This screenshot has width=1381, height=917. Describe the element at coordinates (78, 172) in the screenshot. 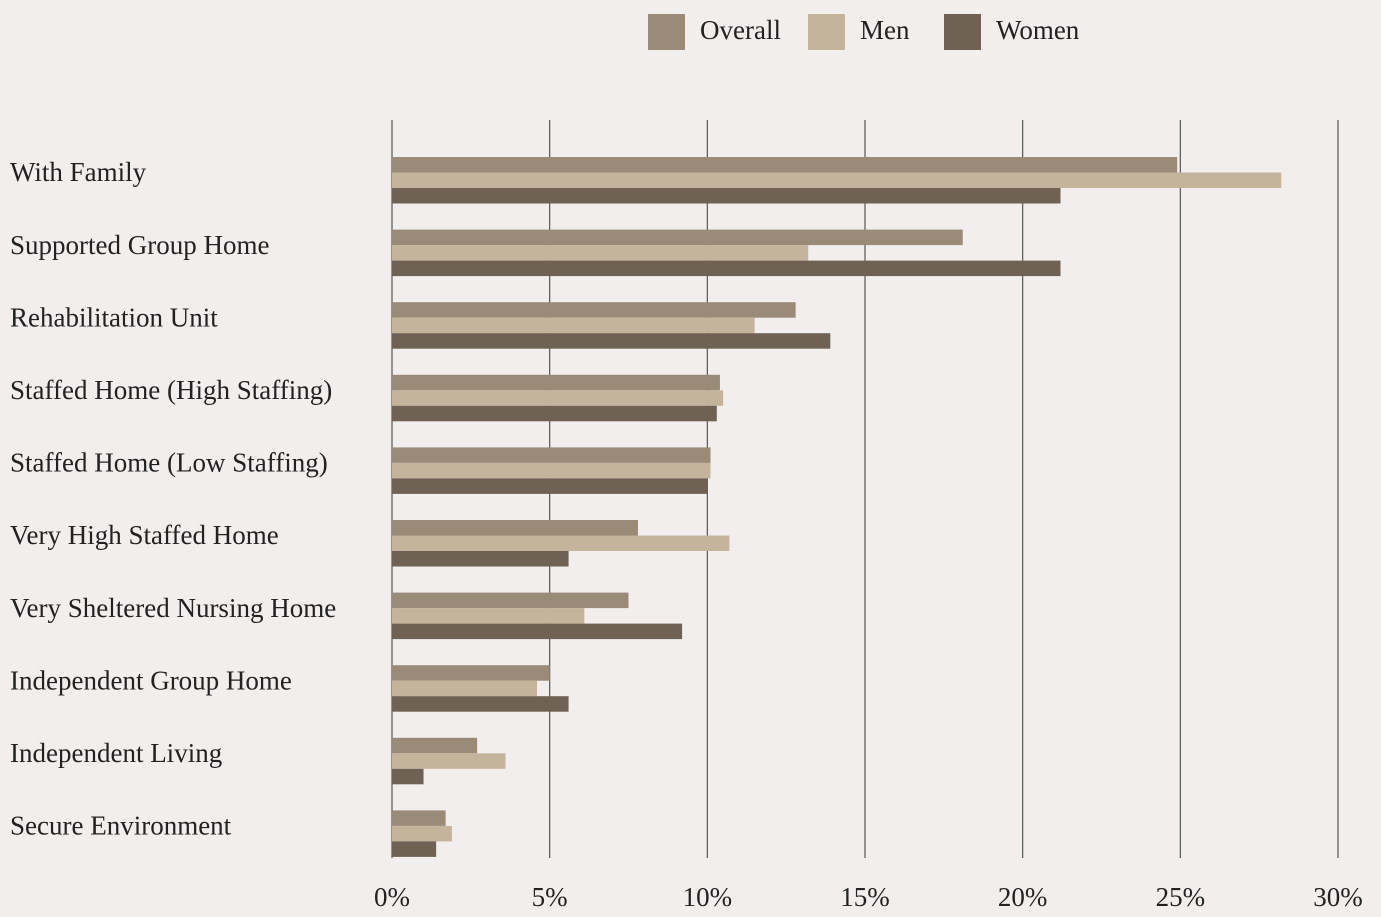

I see `category-label: With Family` at that location.